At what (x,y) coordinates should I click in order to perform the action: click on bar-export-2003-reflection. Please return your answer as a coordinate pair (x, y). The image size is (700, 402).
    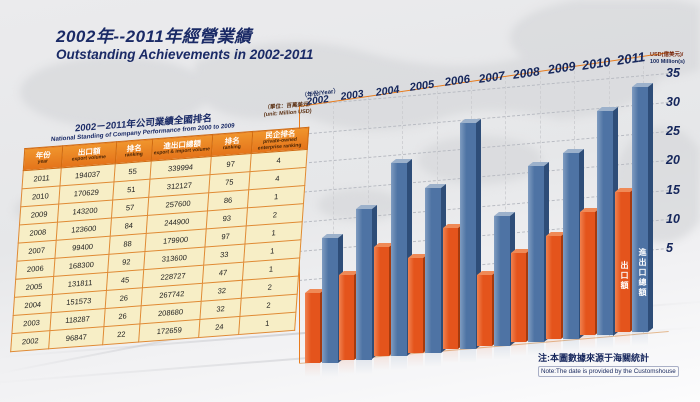
    Looking at the image, I should click on (347, 366).